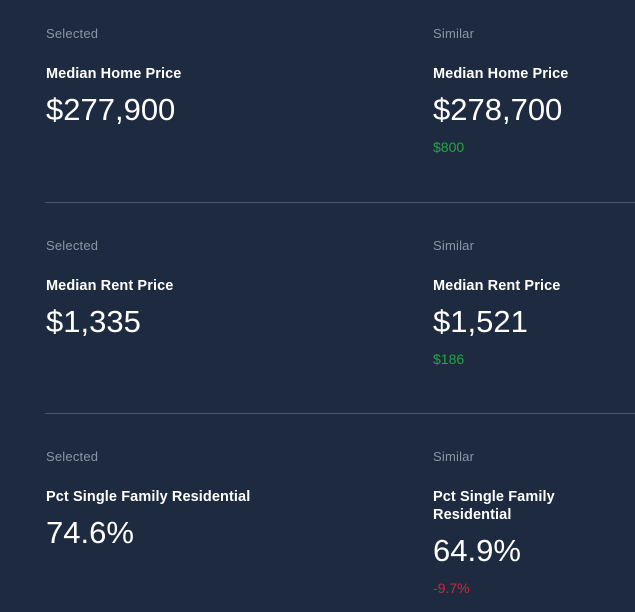 The width and height of the screenshot is (635, 612). I want to click on metric-delta: -9.7%, so click(451, 588).